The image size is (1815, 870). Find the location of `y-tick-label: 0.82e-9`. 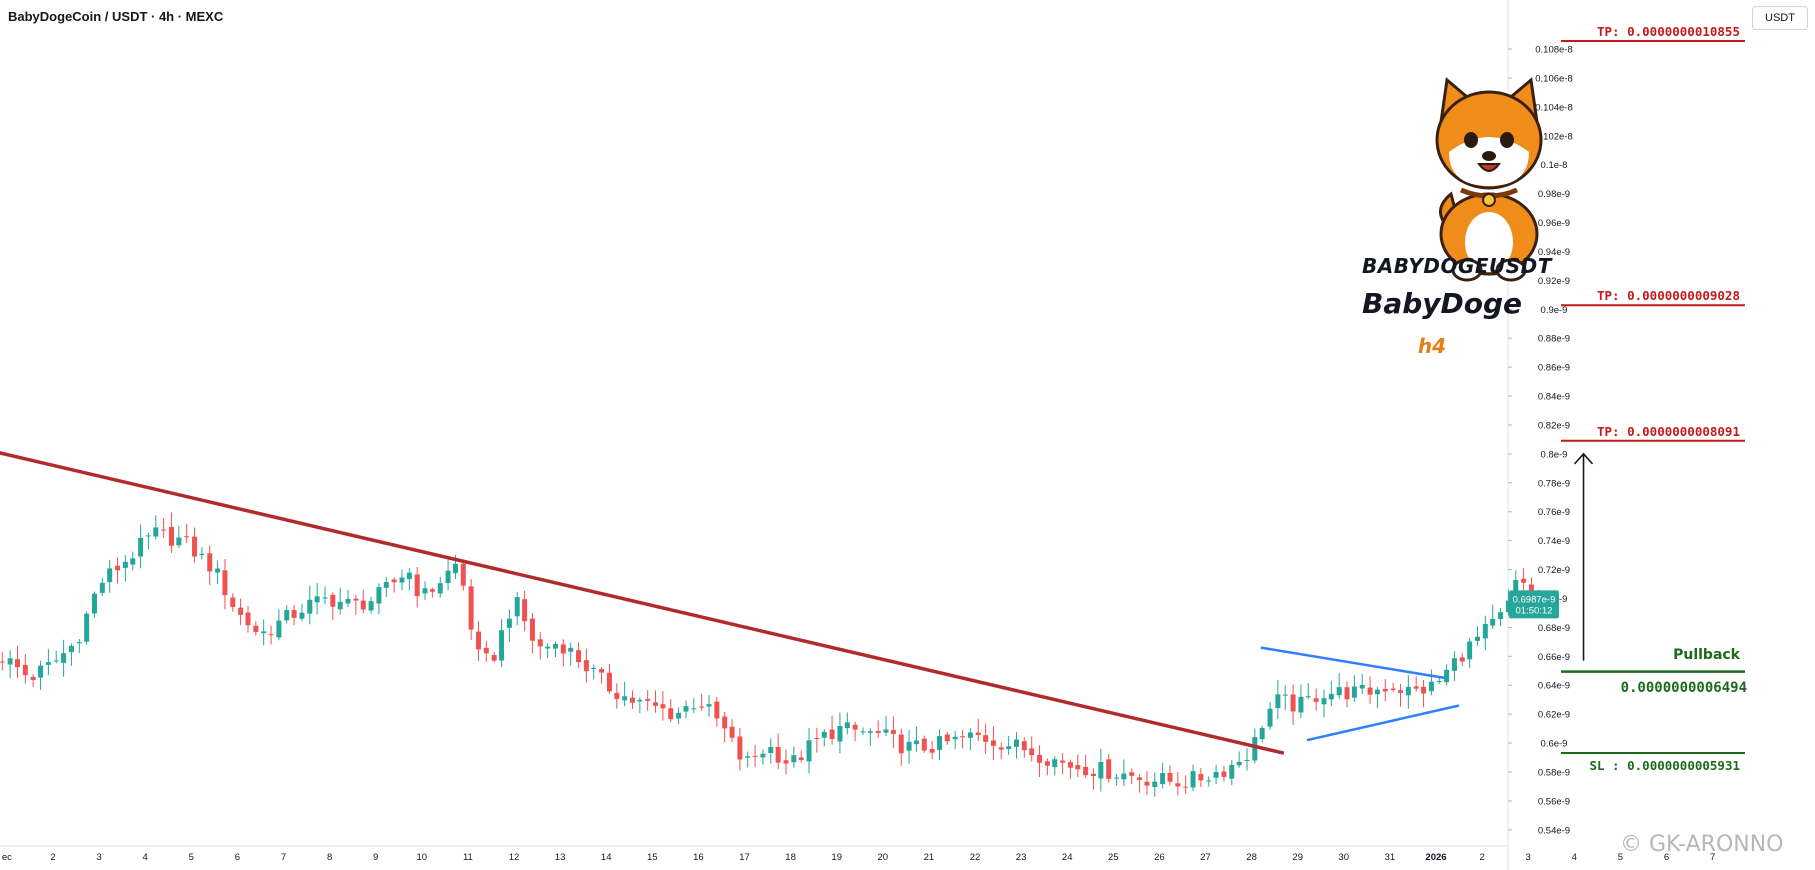

y-tick-label: 0.82e-9 is located at coordinates (1554, 425).